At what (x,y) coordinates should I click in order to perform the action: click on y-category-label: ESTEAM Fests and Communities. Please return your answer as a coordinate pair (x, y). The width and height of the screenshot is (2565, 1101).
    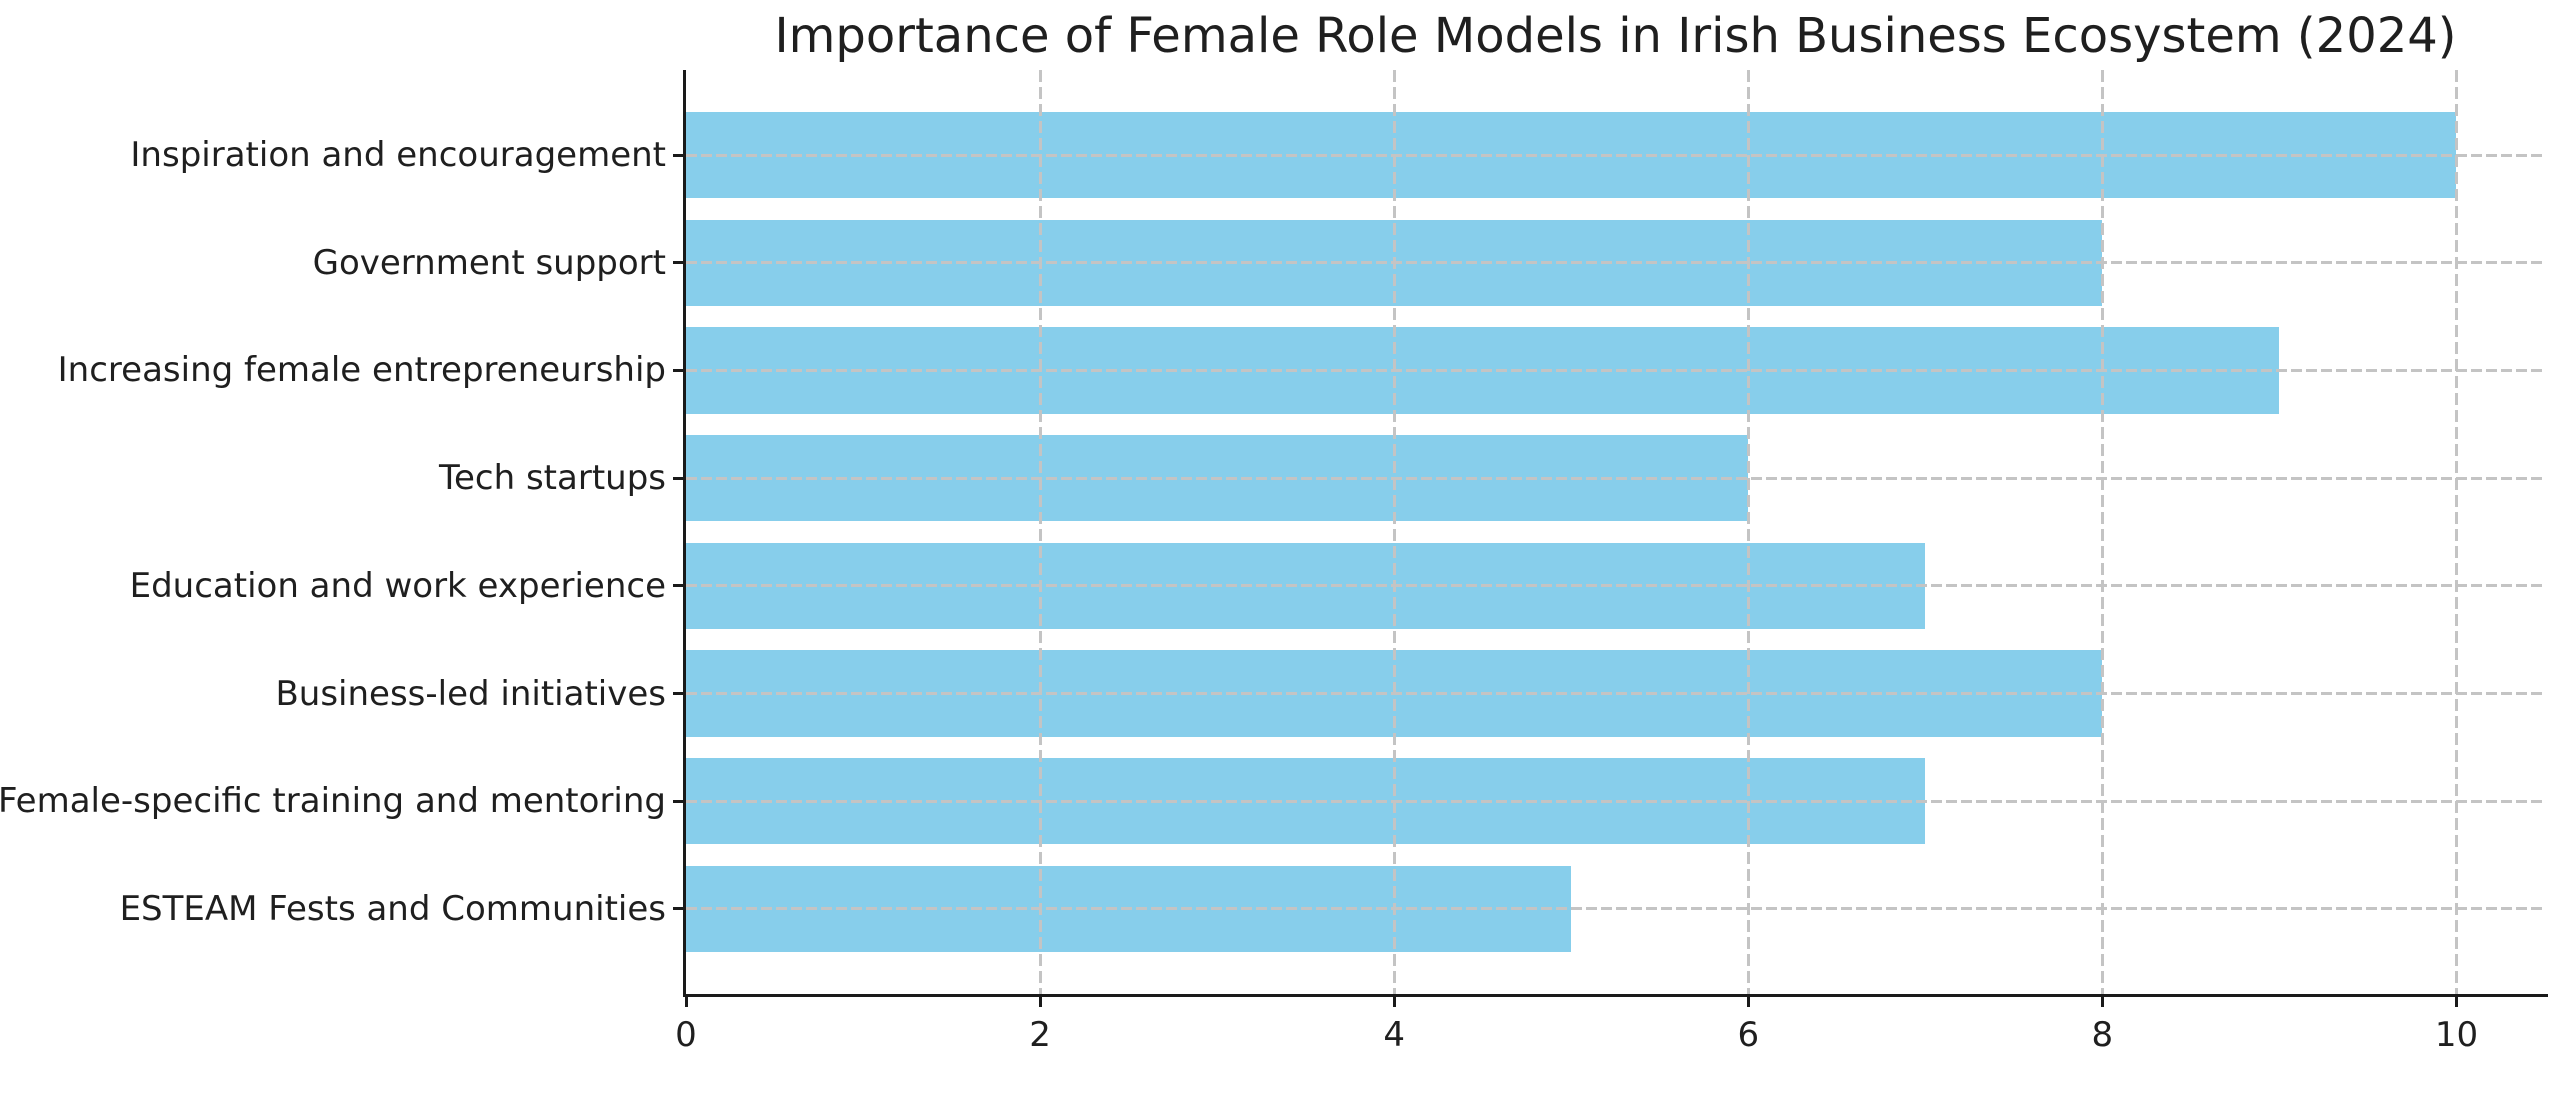
    Looking at the image, I should click on (392, 908).